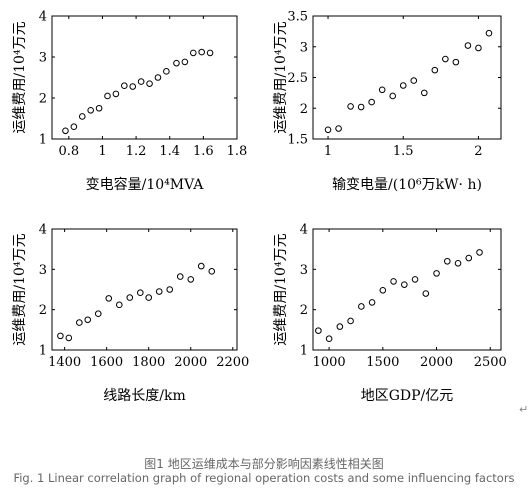  I want to click on chart-3-y-tick-label: 2, so click(43, 310).